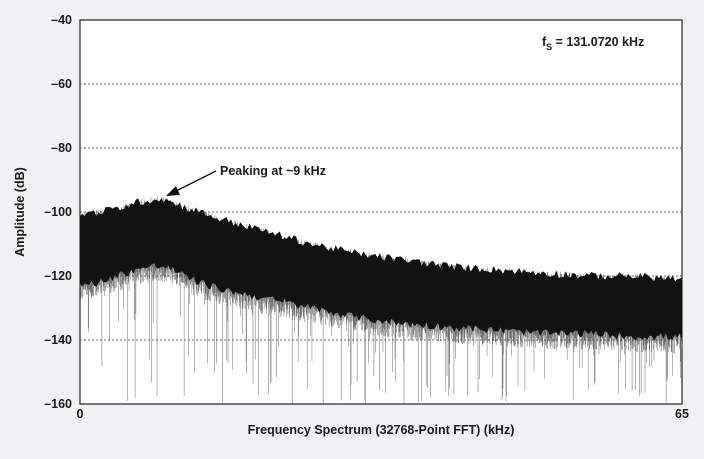 This screenshot has width=704, height=459. Describe the element at coordinates (61, 84) in the screenshot. I see `y-tick-label: –60` at that location.